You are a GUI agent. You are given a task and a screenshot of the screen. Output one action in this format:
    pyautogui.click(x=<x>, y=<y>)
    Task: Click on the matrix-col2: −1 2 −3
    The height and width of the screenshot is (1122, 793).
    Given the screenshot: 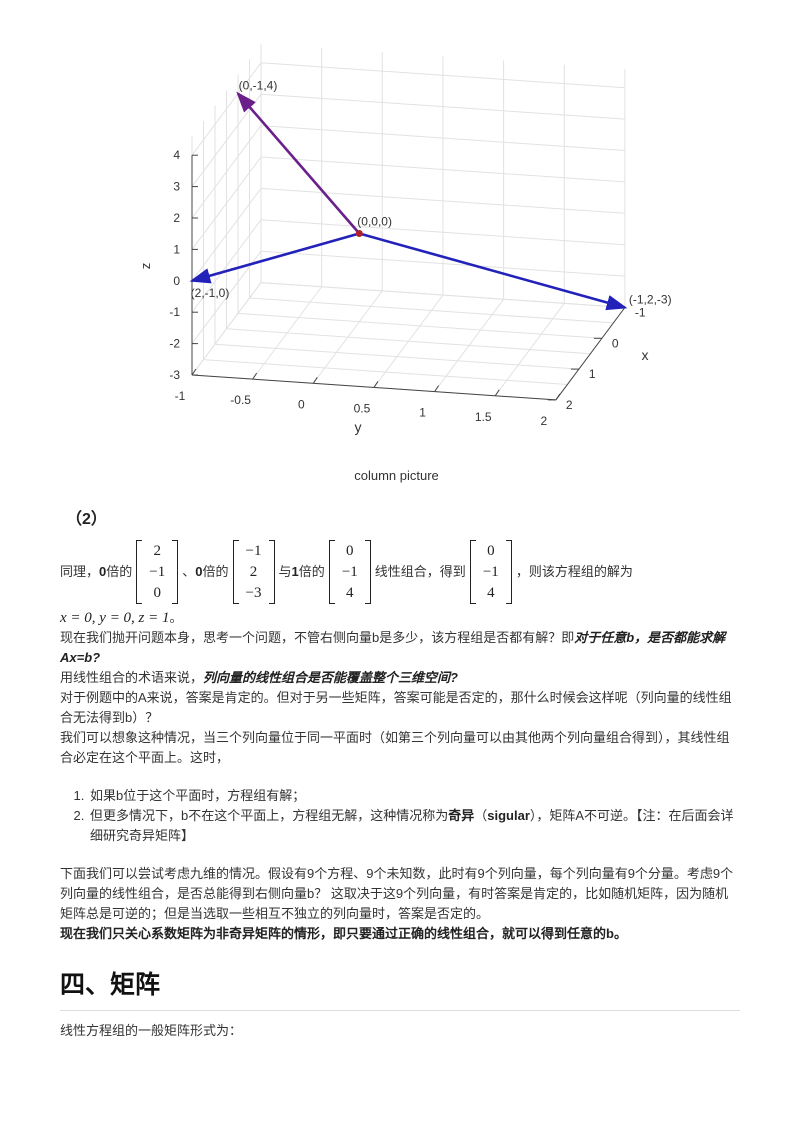 What is the action you would take?
    pyautogui.click(x=253, y=572)
    